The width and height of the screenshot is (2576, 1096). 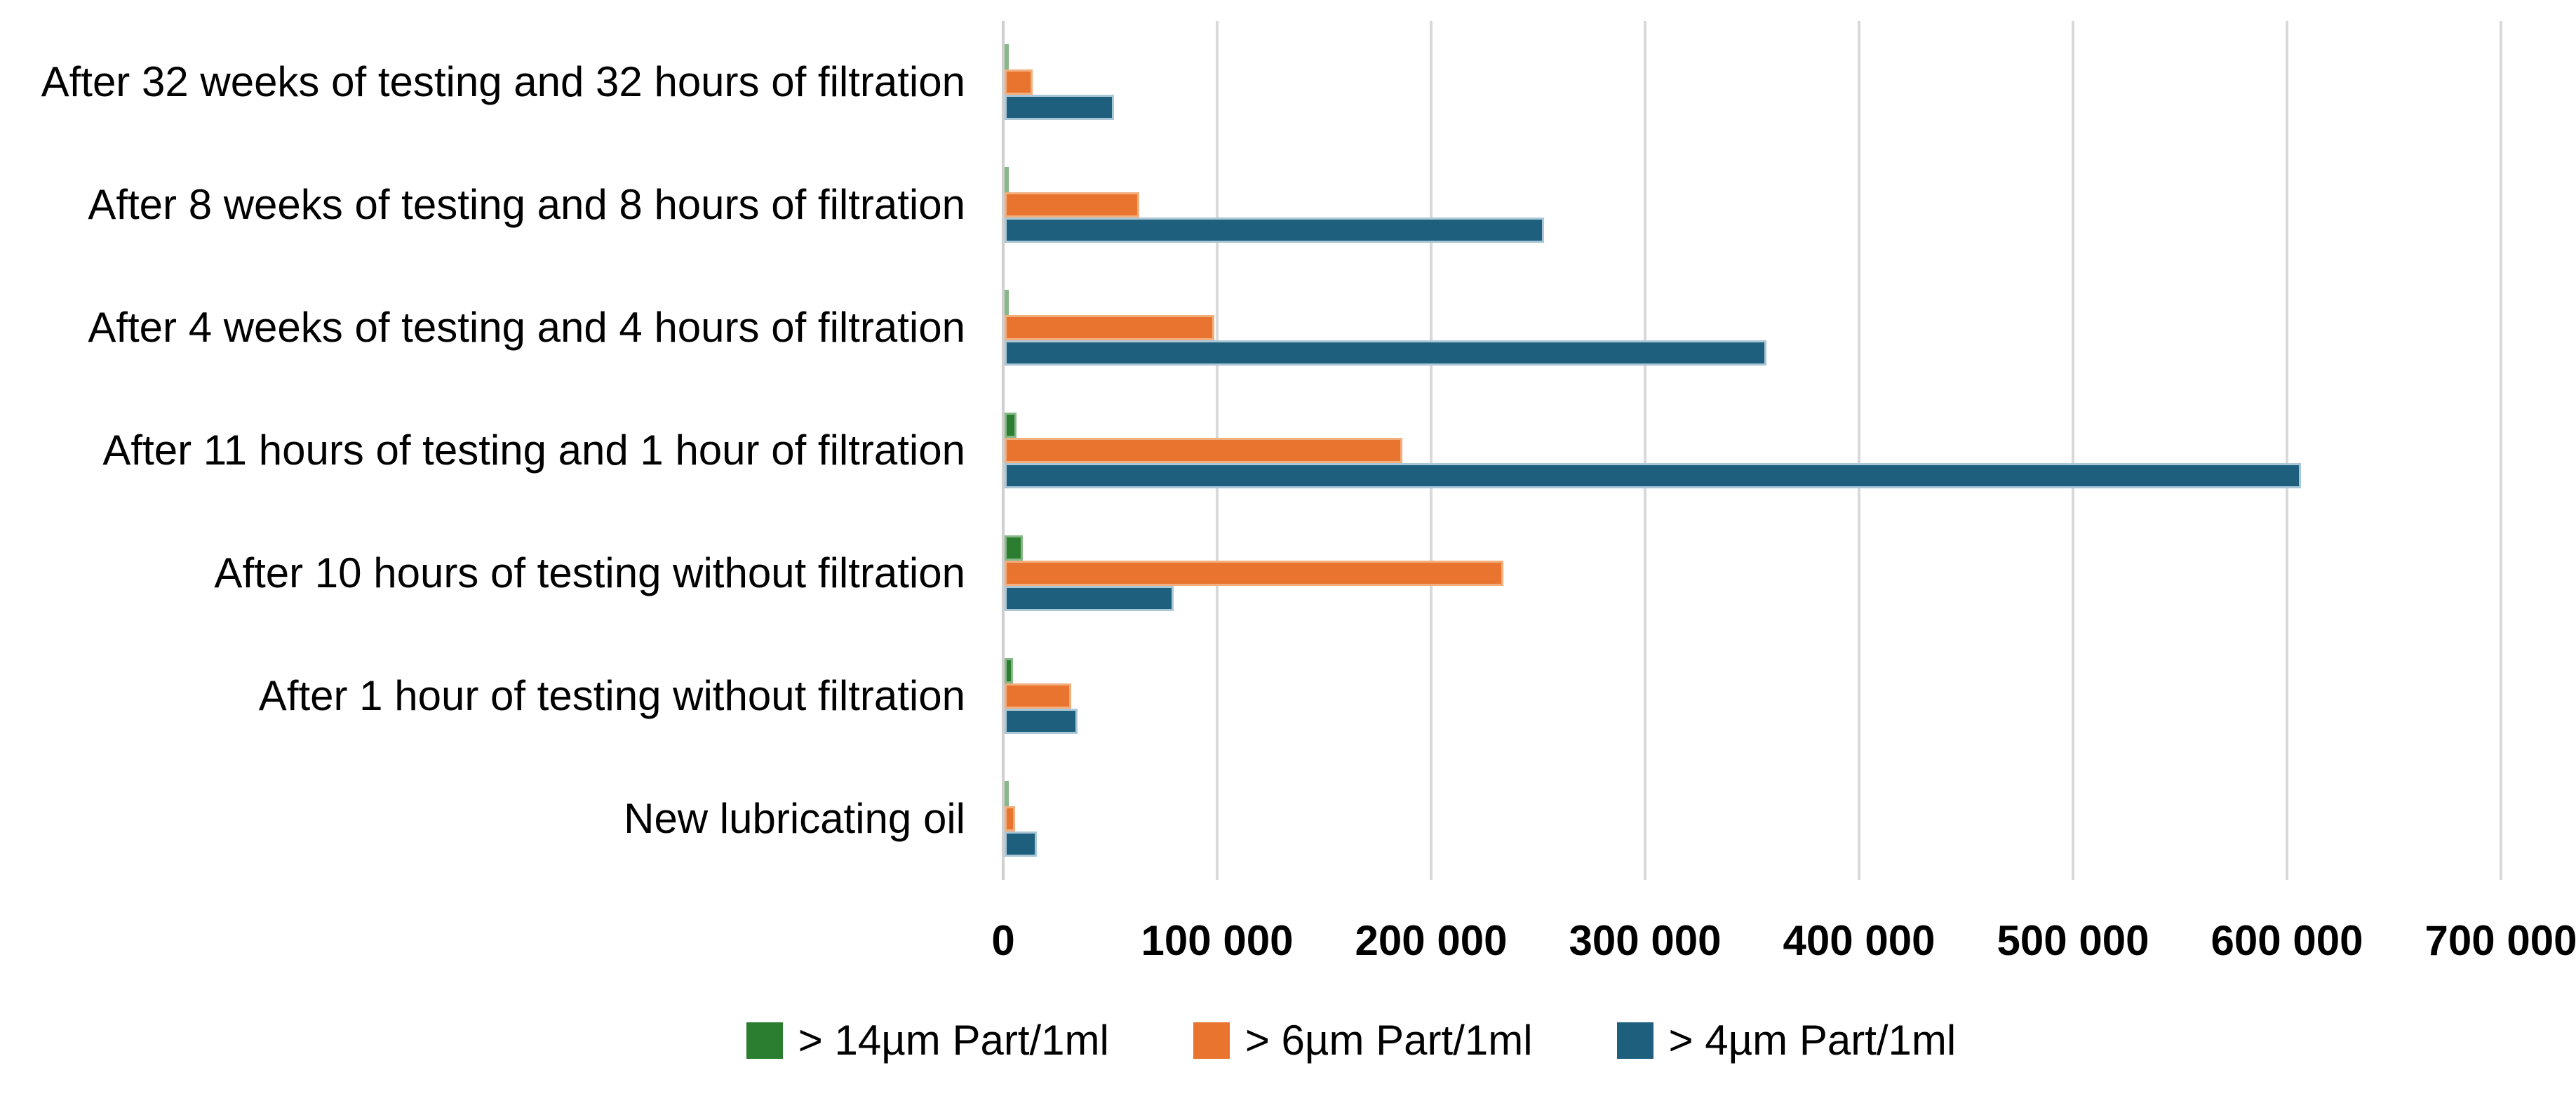 I want to click on legend-item: > 6µm Part/1ml, so click(x=1363, y=1040).